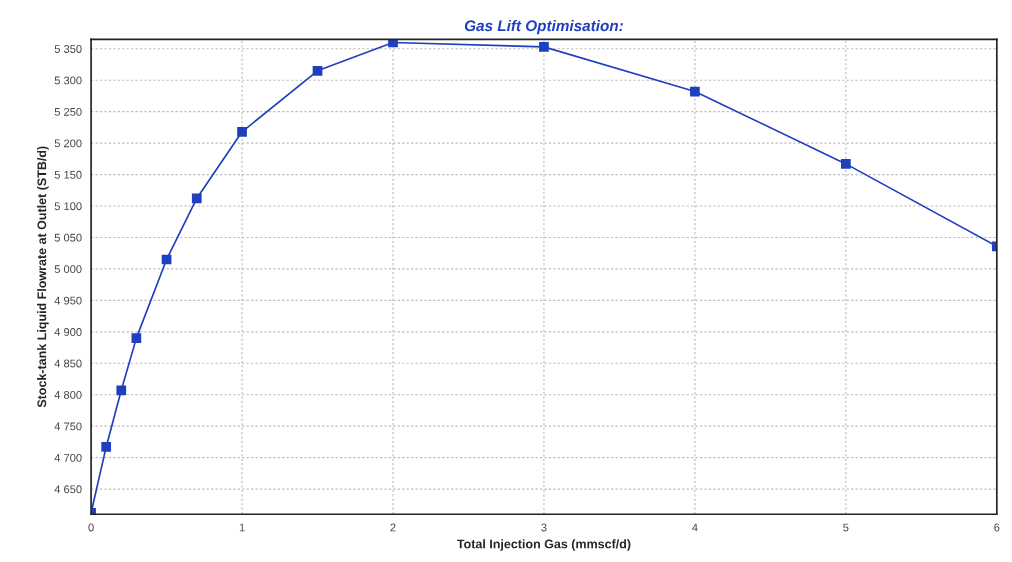 Image resolution: width=1012 pixels, height=562 pixels. What do you see at coordinates (68, 363) in the screenshot?
I see `y-tick-label: 4 850` at bounding box center [68, 363].